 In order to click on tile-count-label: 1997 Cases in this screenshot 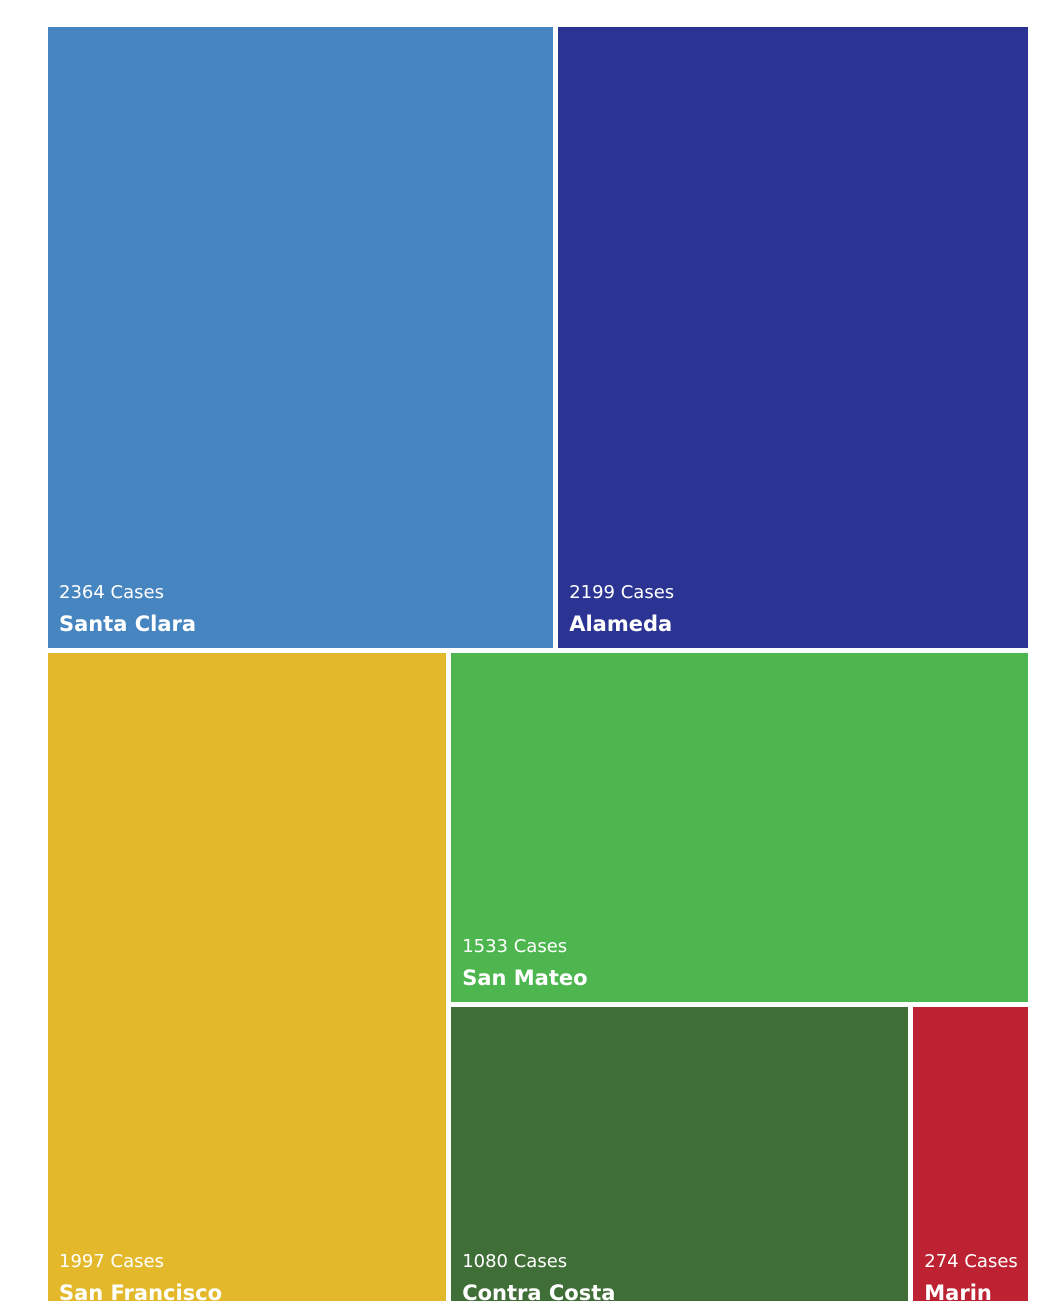, I will do `click(111, 1261)`.